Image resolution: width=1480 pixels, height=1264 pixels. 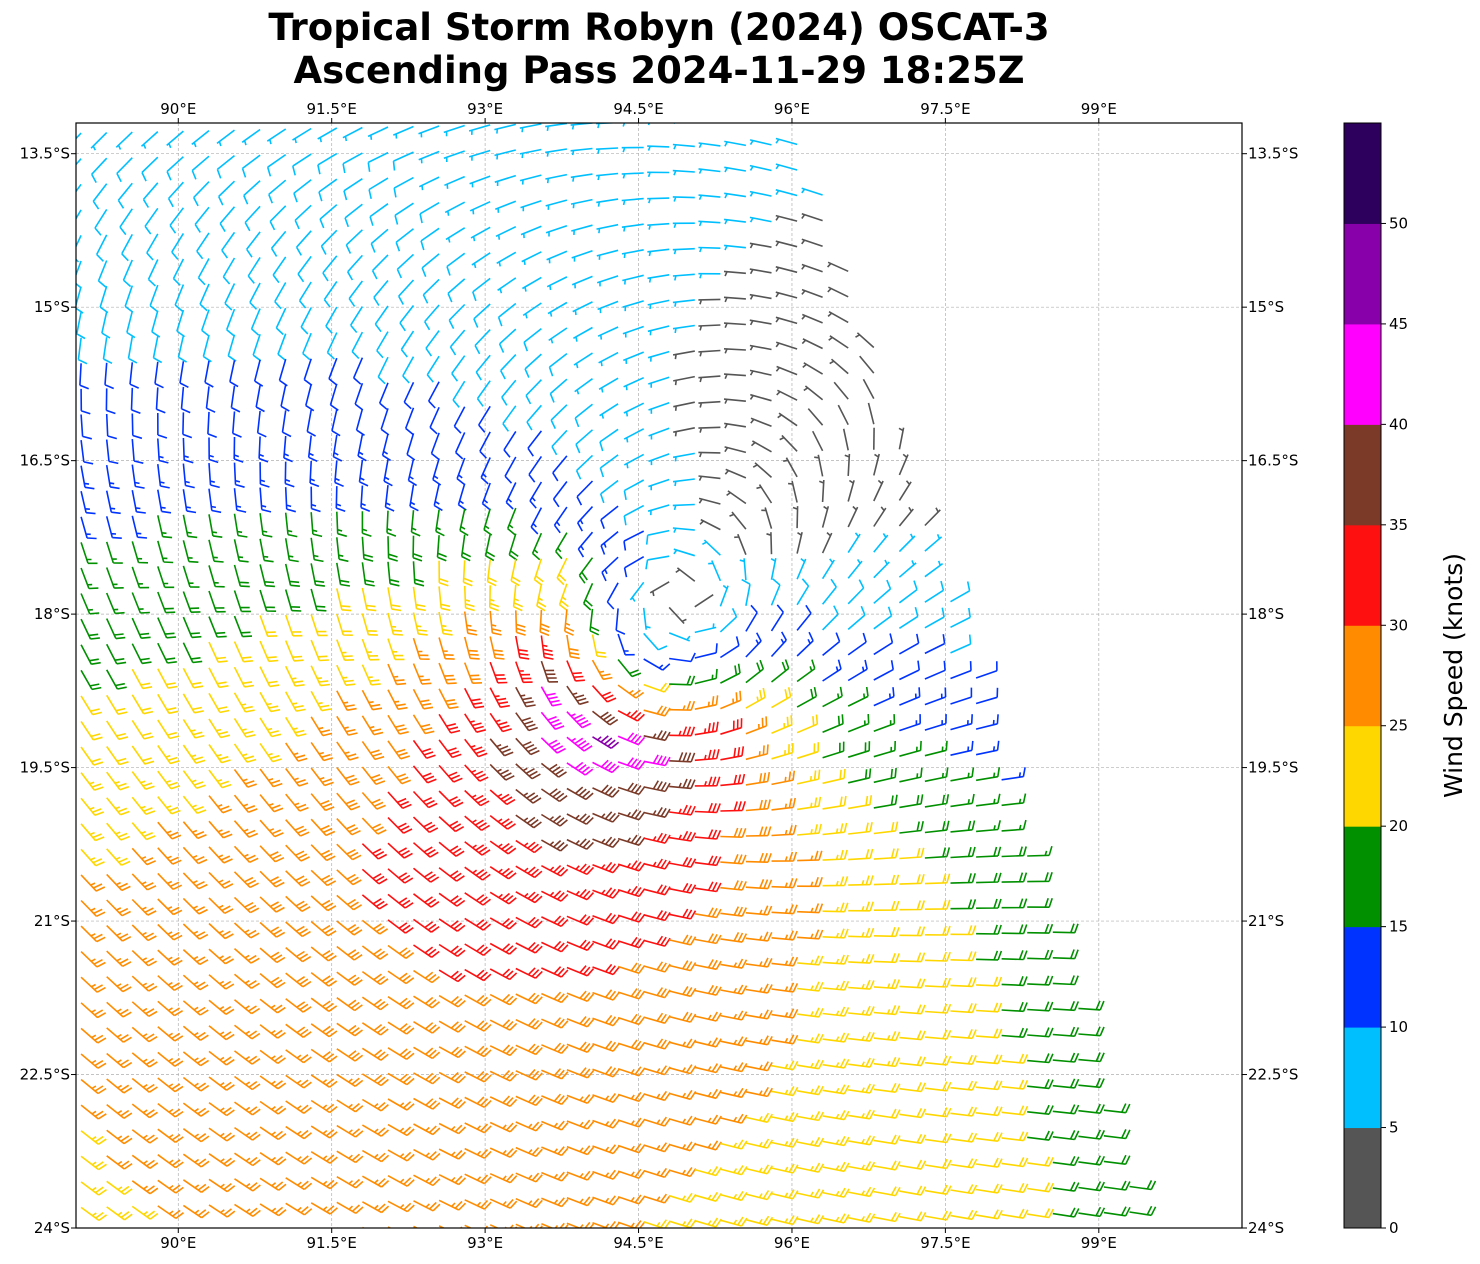 What do you see at coordinates (178, 109) in the screenshot?
I see `lon-tick-label: 90°E` at bounding box center [178, 109].